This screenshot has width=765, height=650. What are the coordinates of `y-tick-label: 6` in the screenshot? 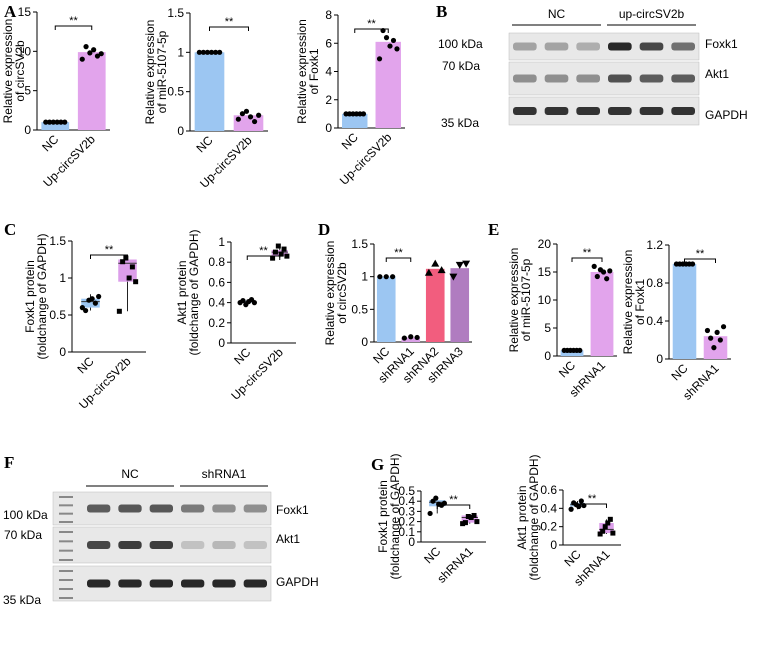 It's located at (328, 43).